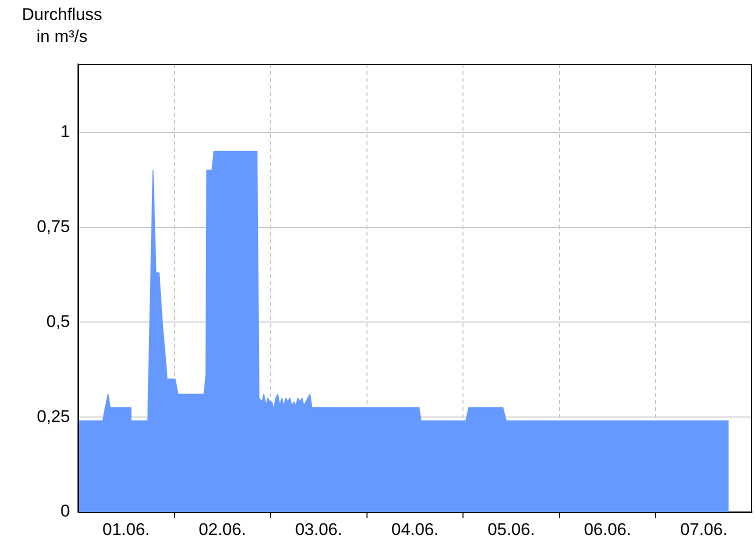 Image resolution: width=756 pixels, height=546 pixels. What do you see at coordinates (415, 529) in the screenshot?
I see `x-tick-label: 04.06.` at bounding box center [415, 529].